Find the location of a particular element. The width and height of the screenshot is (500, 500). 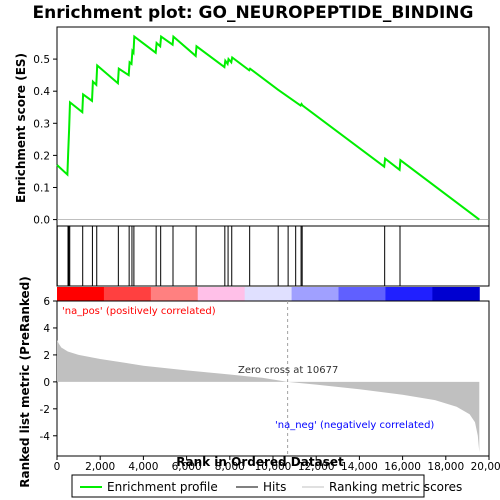

hits-panel-frame is located at coordinates (273, 256).